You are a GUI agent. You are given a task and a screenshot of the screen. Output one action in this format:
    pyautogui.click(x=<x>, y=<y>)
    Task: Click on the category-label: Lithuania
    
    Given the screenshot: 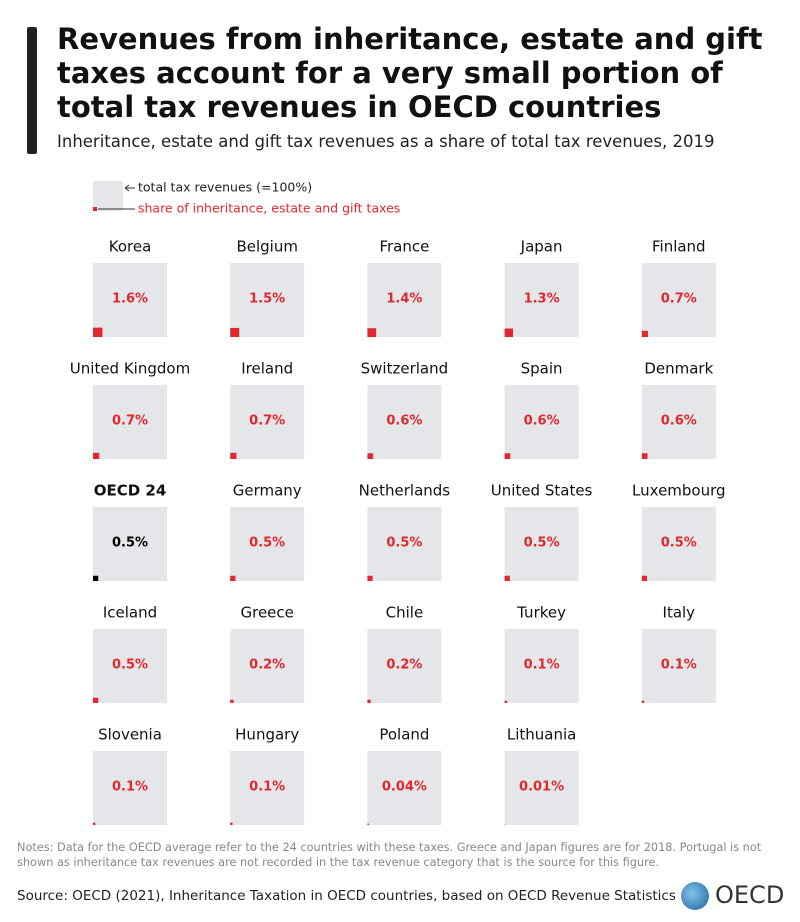 What is the action you would take?
    pyautogui.click(x=541, y=735)
    